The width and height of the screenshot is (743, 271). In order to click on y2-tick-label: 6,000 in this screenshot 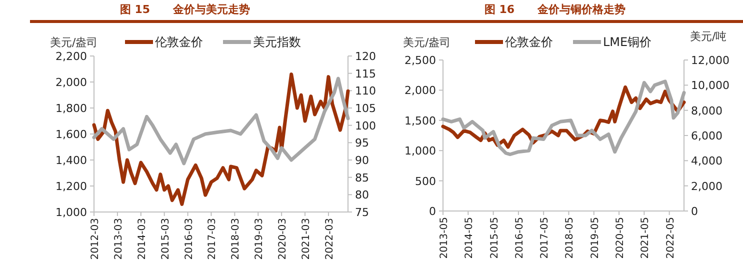, I will do `click(706, 136)`.